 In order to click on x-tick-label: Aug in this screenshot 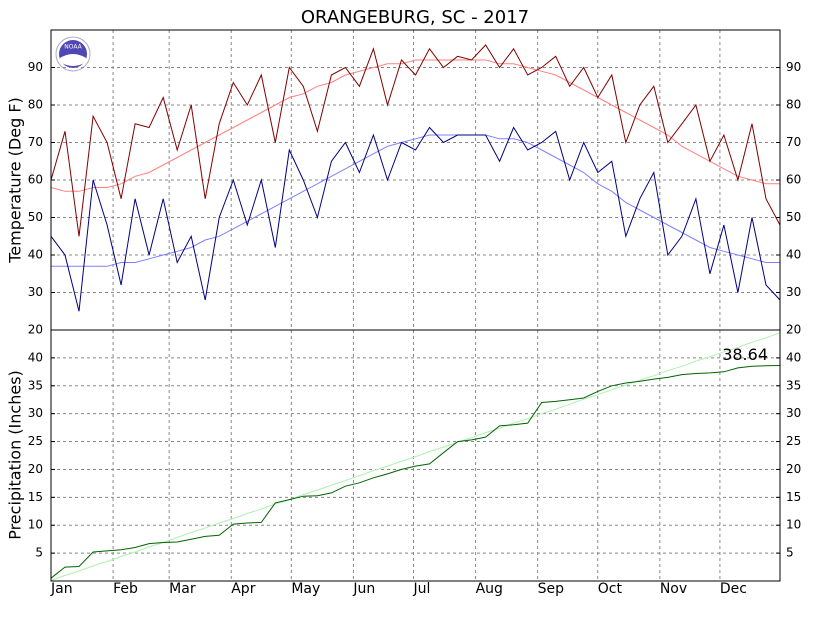, I will do `click(489, 589)`.